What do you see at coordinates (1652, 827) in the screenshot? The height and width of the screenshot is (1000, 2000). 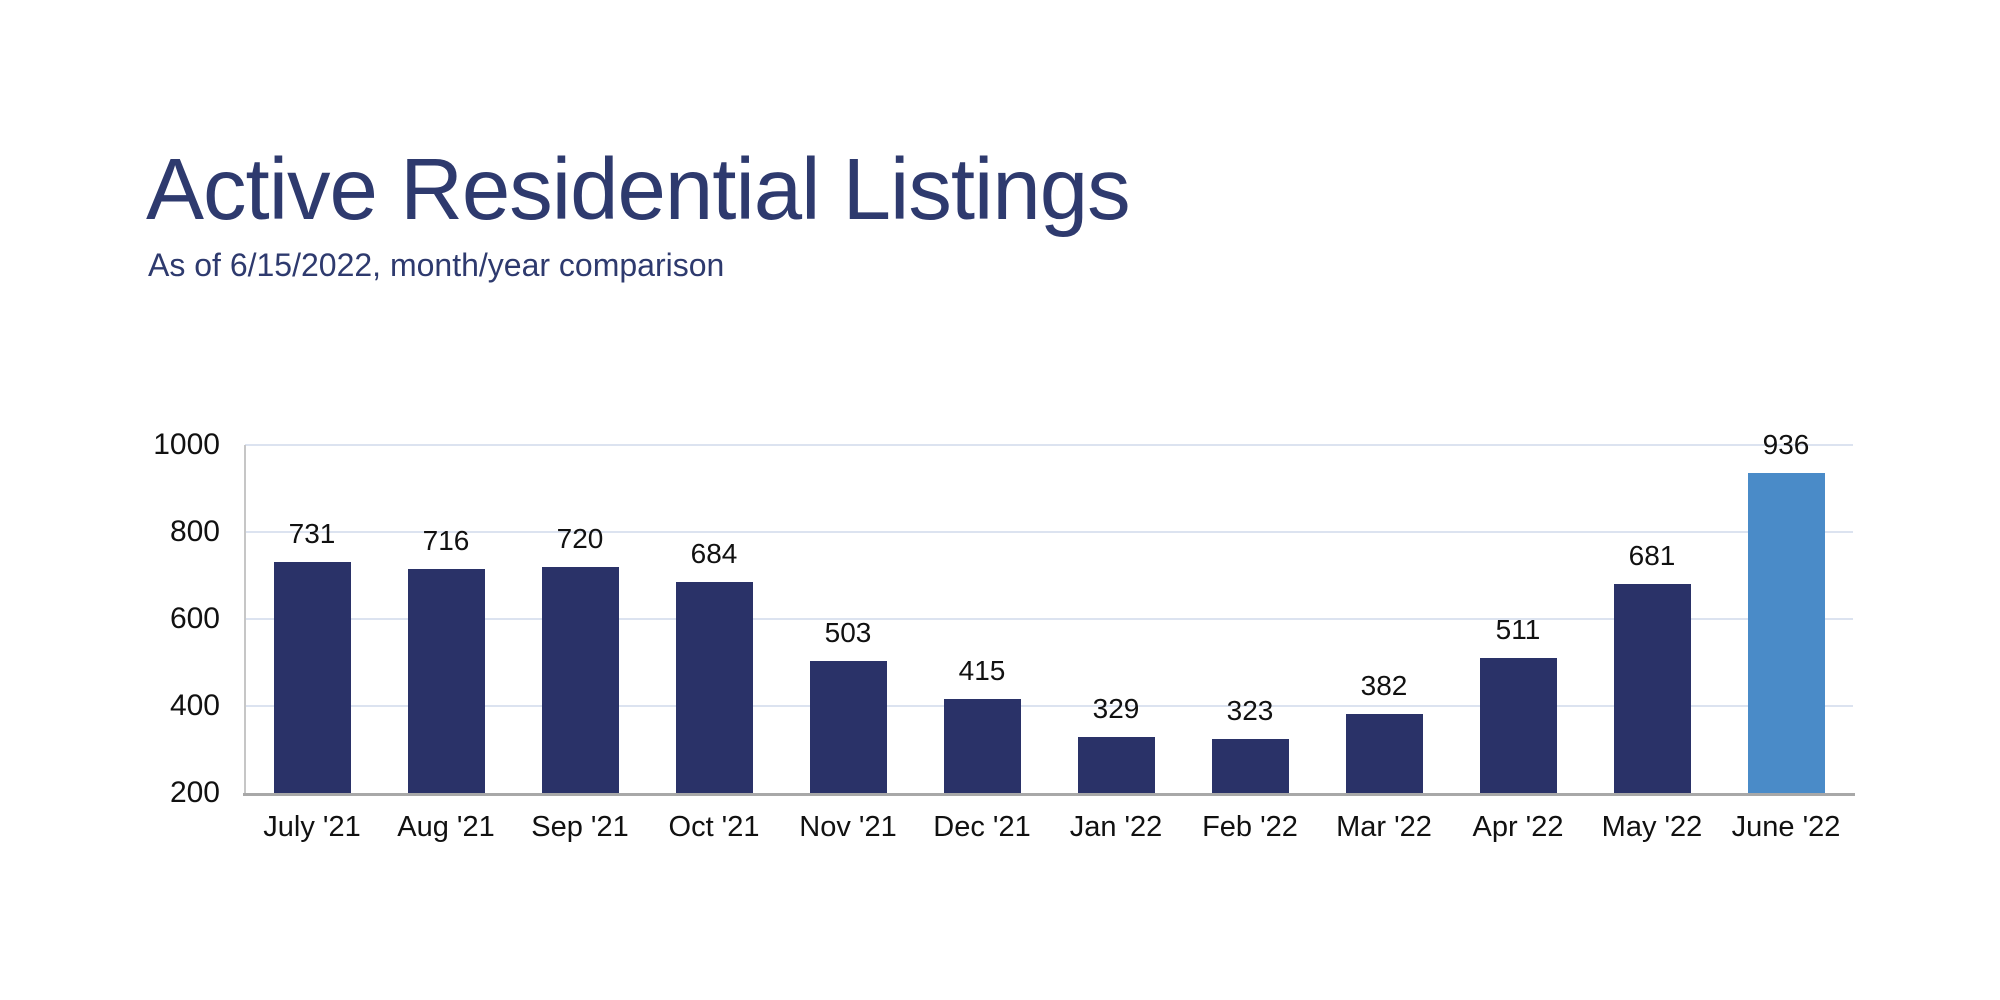 I see `x-axis-tick-label: May '22` at bounding box center [1652, 827].